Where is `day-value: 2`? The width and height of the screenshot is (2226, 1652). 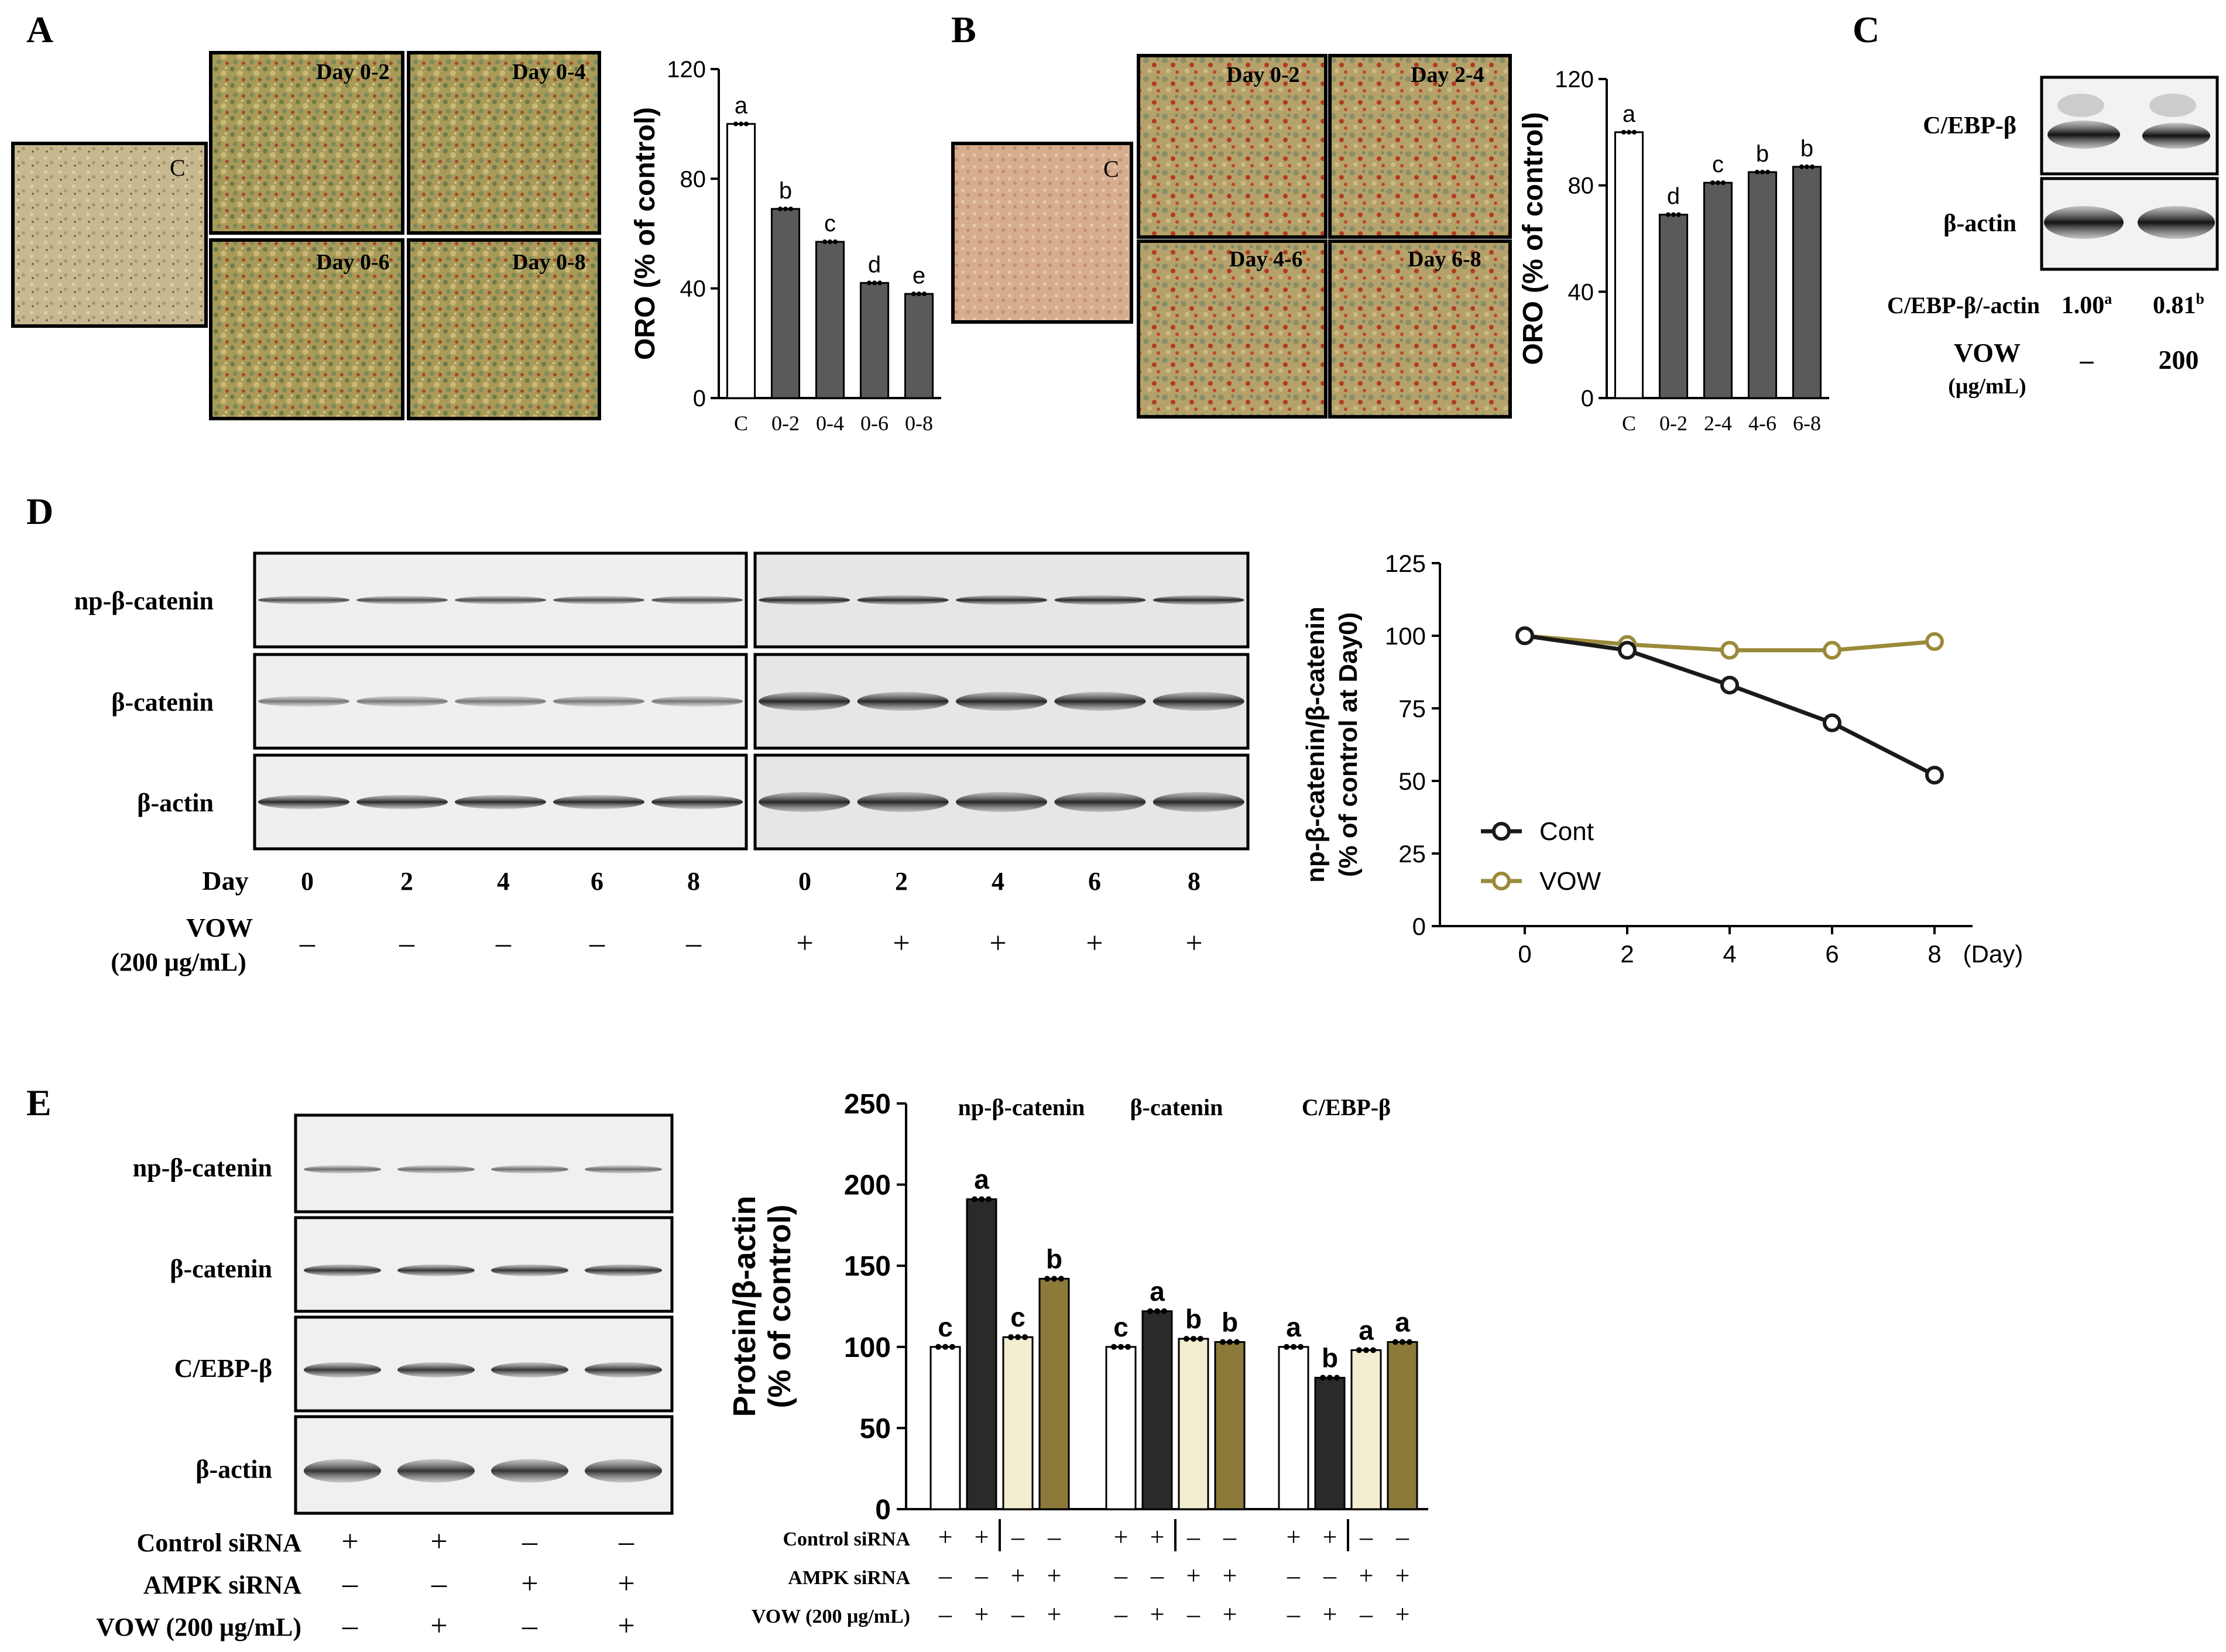 day-value: 2 is located at coordinates (407, 881).